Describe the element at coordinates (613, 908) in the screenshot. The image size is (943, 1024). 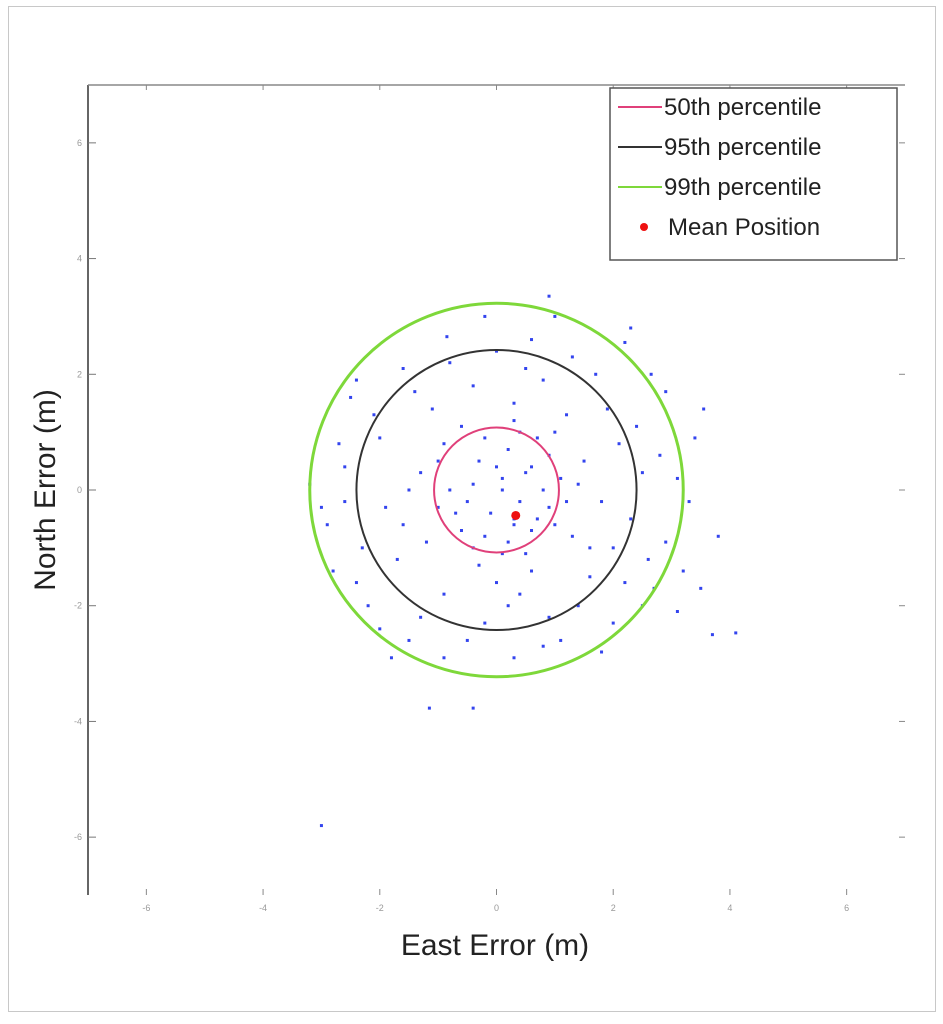
I see `x-tick-label: 2` at that location.